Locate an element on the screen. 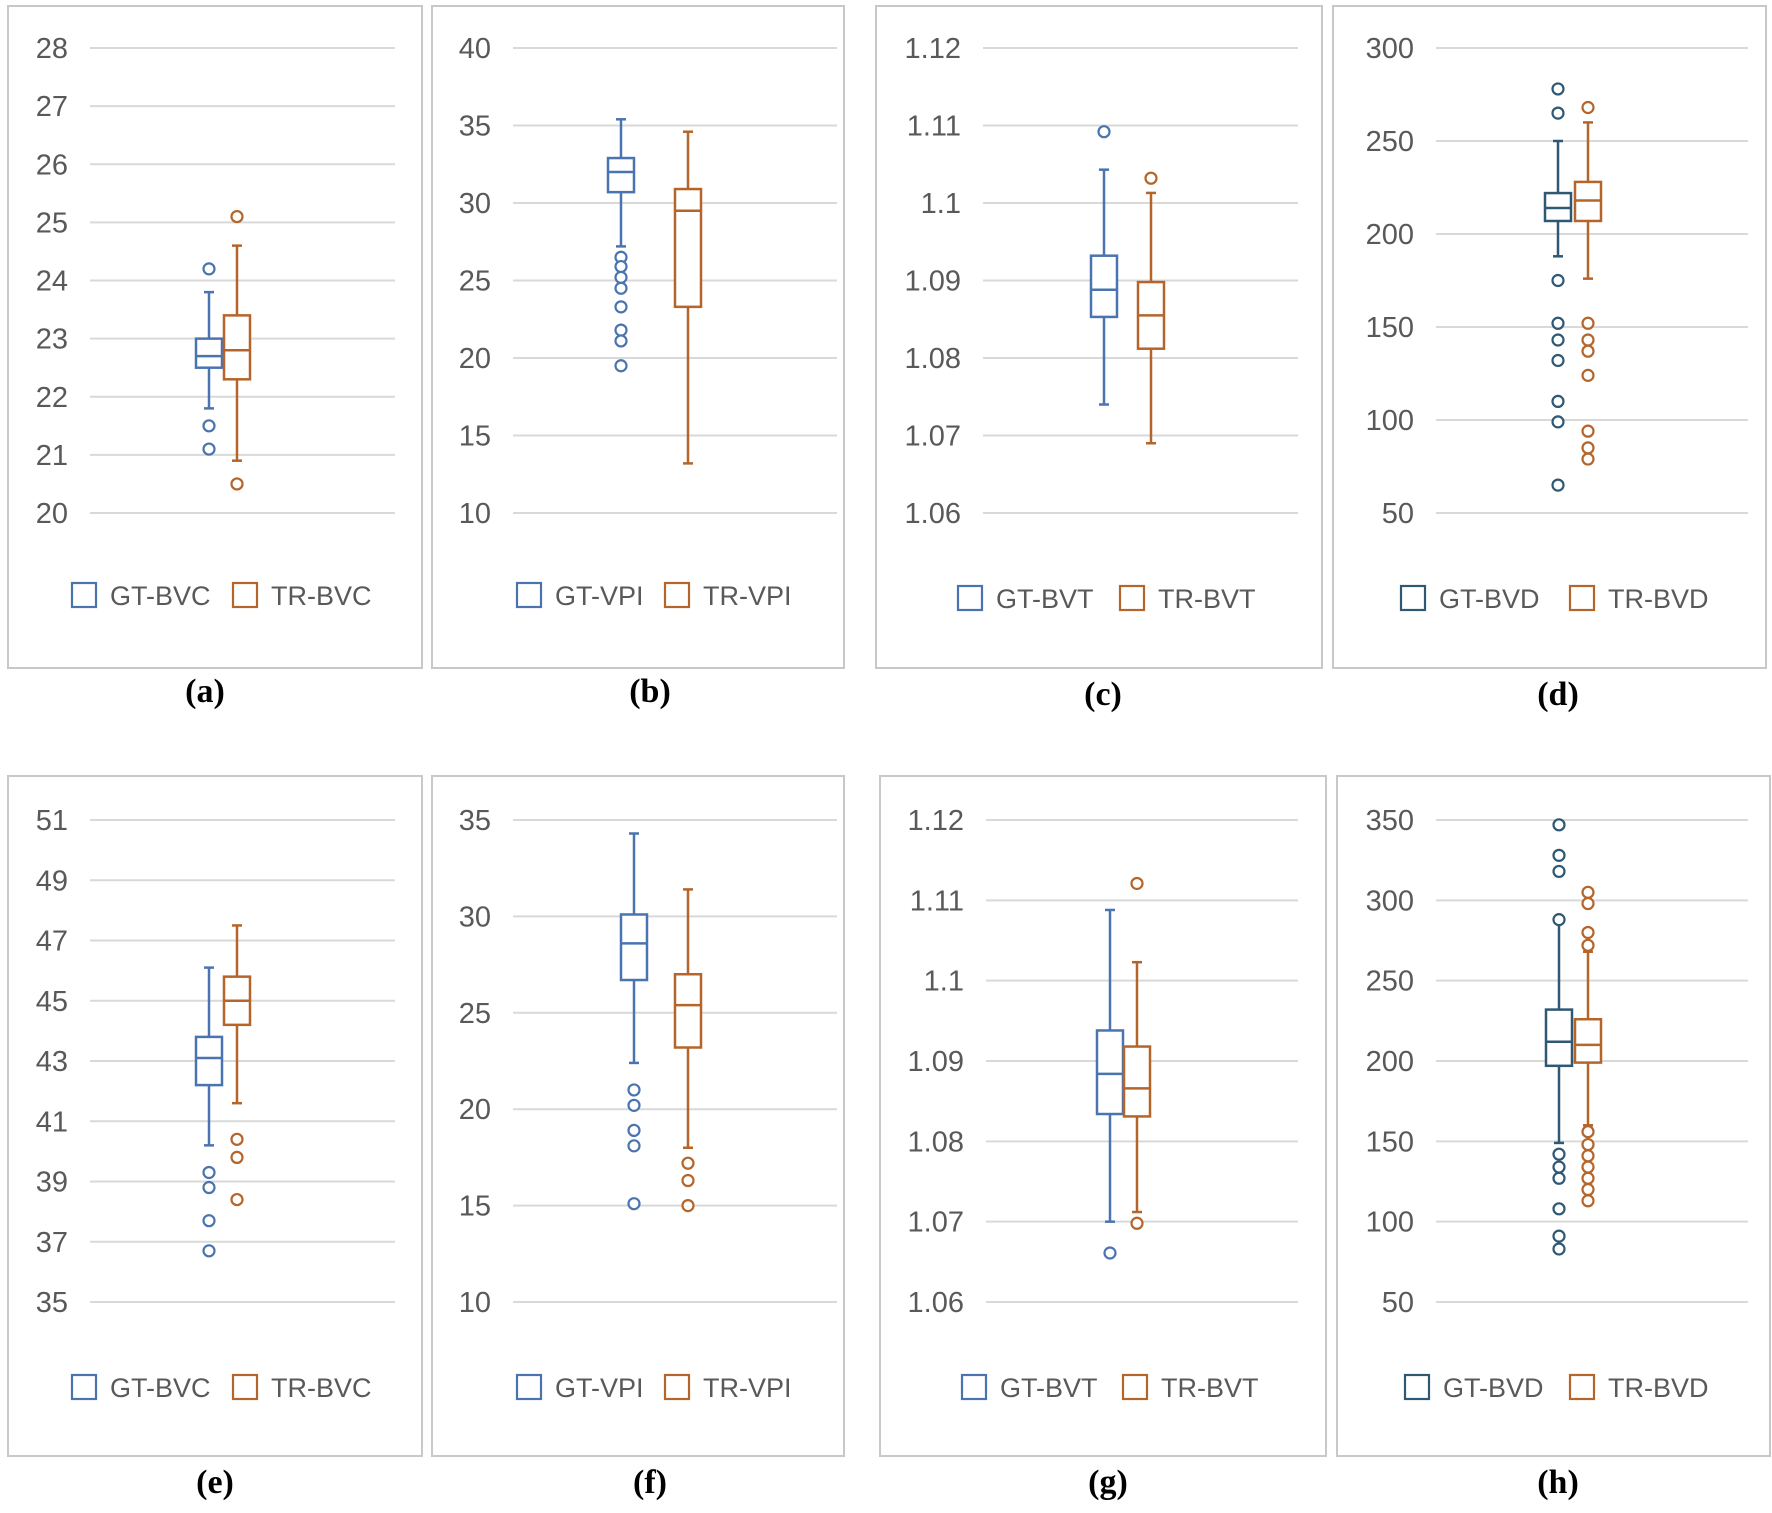  panel-caption: (b) is located at coordinates (650, 691).